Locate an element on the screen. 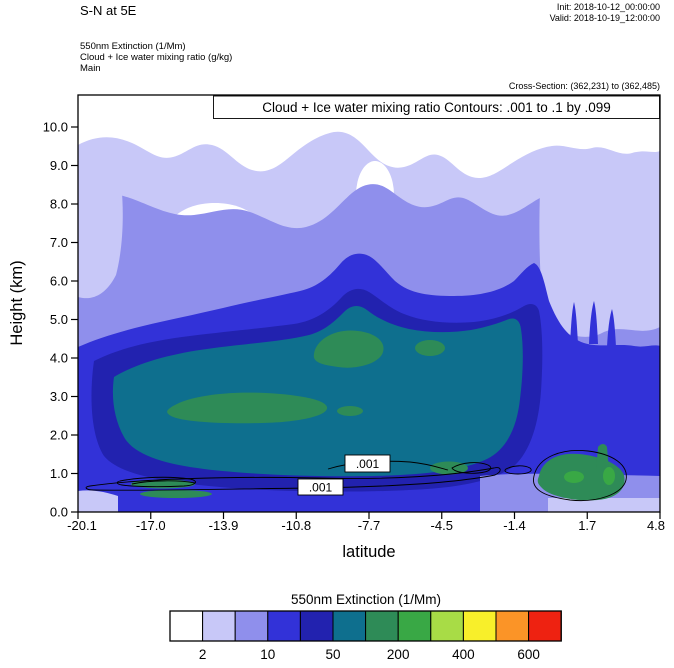 Image resolution: width=674 pixels, height=668 pixels. green-max-tiny is located at coordinates (350, 411).